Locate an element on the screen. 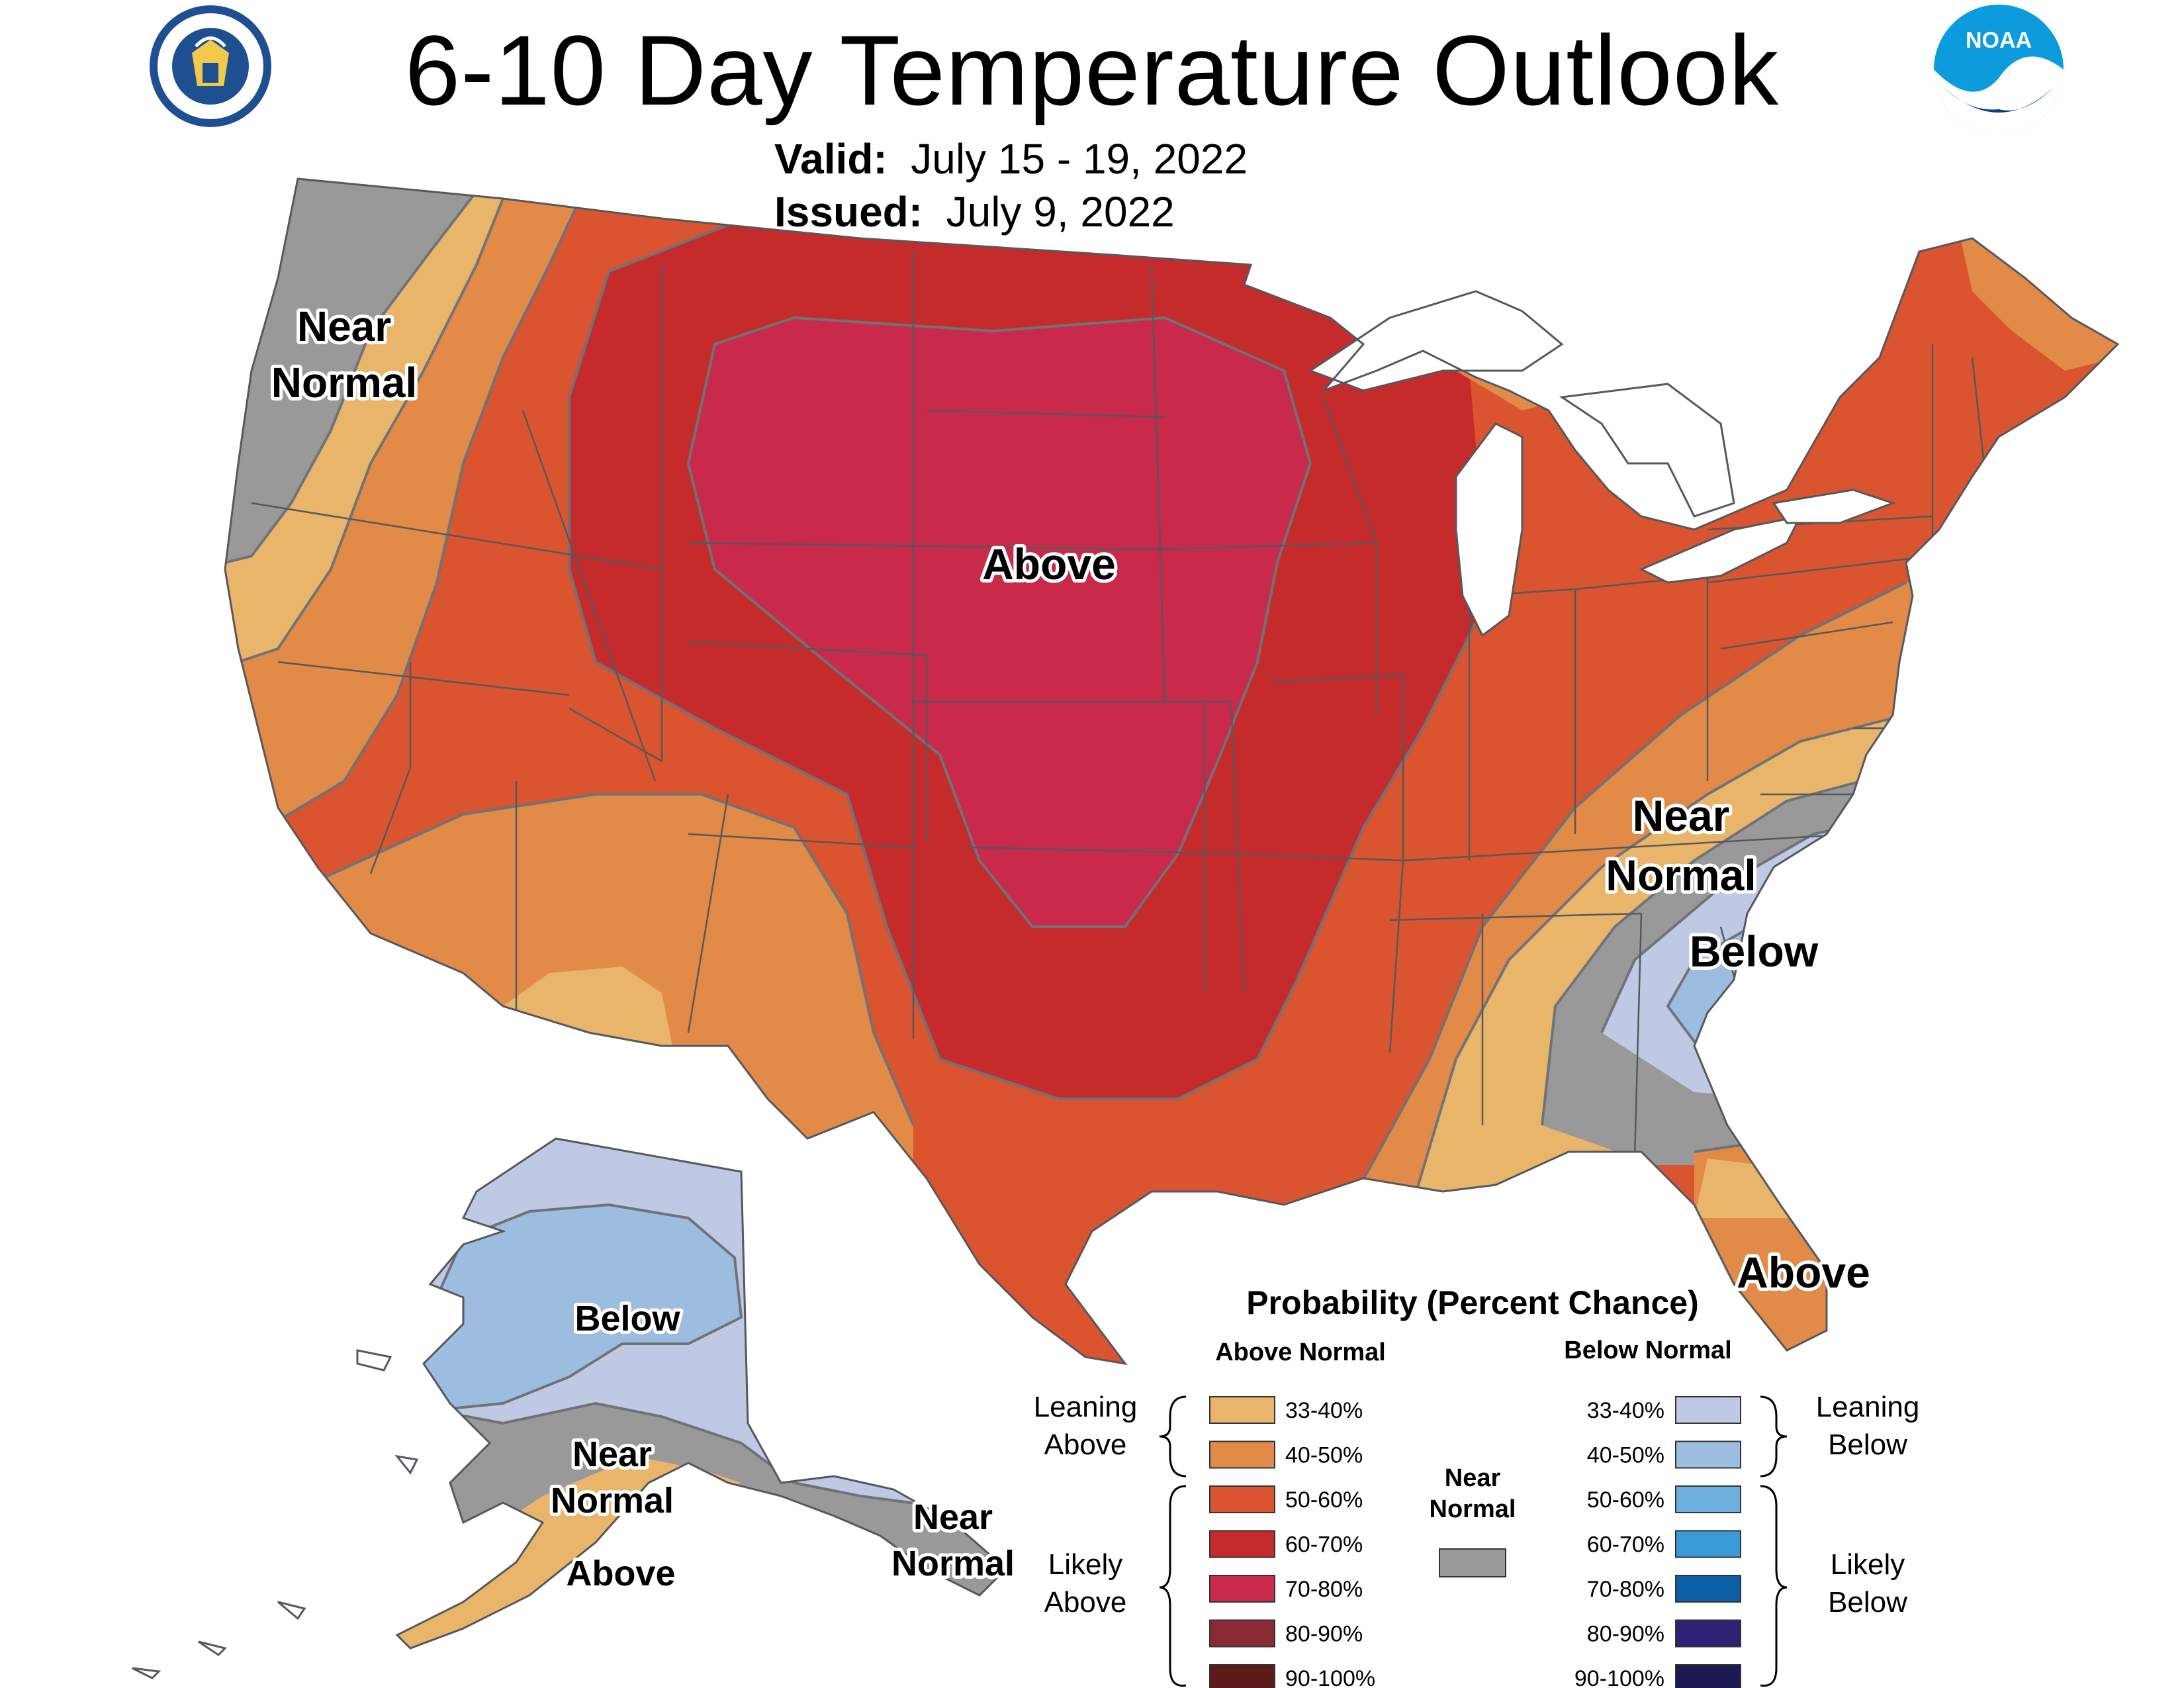 The image size is (2184, 1688). legend-likely-above-line1: Likely is located at coordinates (1085, 1564).